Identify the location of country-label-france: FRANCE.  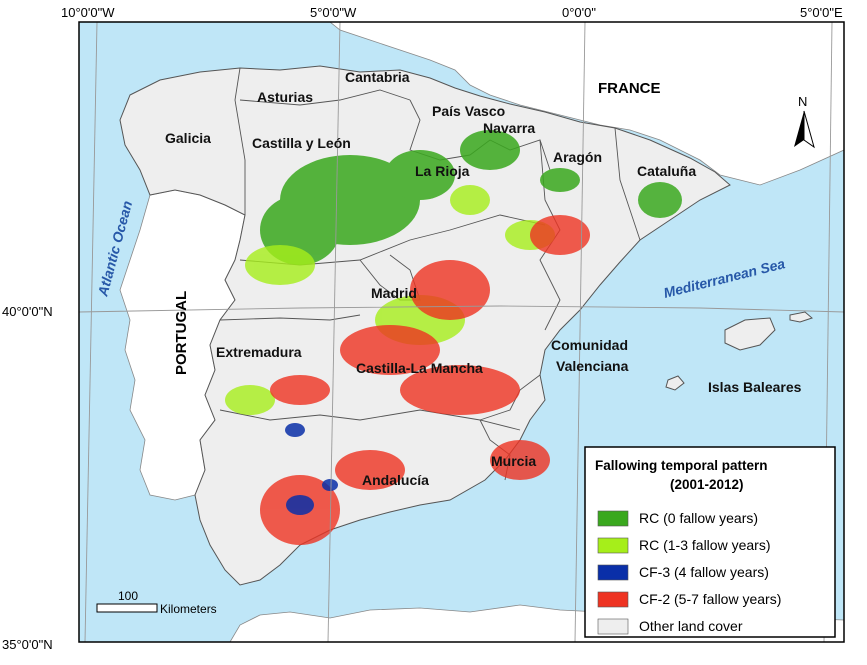
(629, 88).